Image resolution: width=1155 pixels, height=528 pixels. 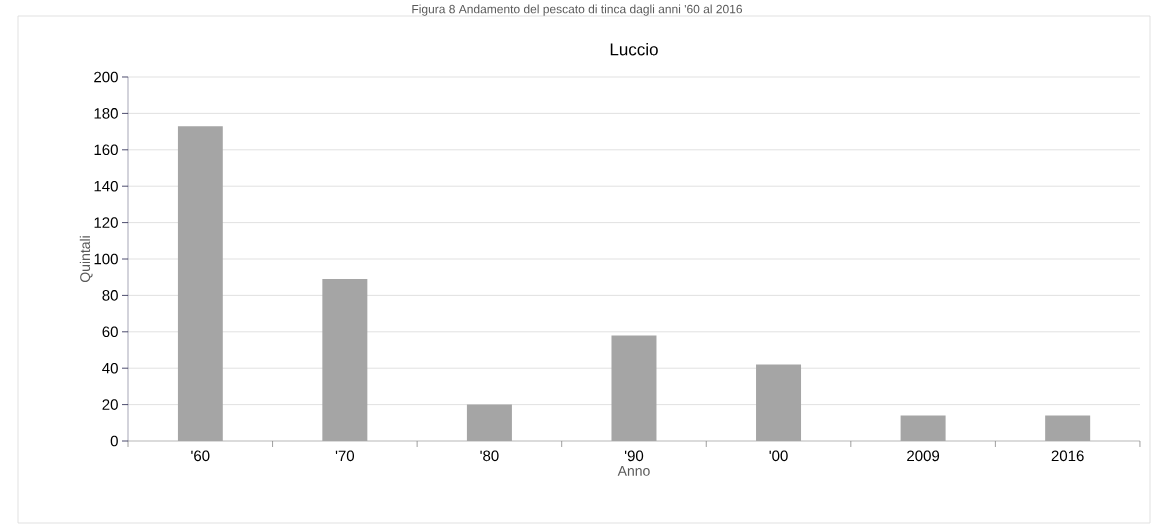 What do you see at coordinates (110, 295) in the screenshot?
I see `y-tick-label: 80` at bounding box center [110, 295].